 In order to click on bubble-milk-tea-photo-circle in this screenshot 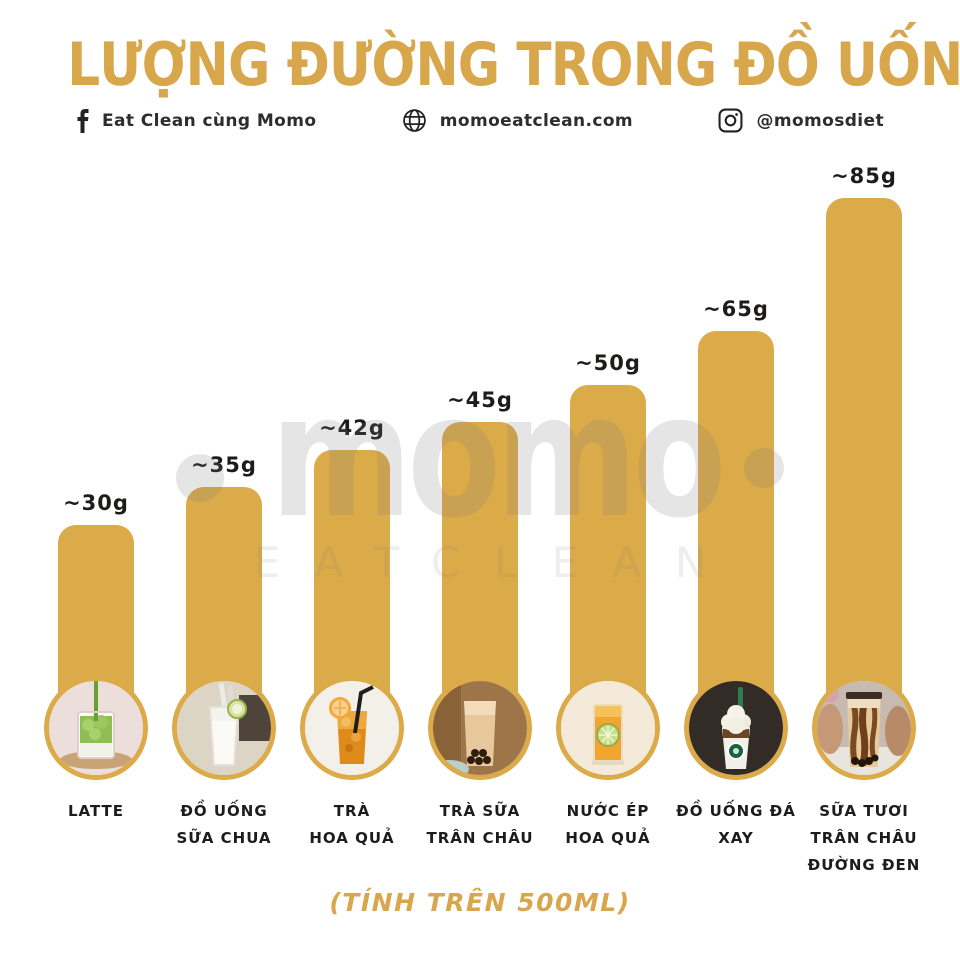, I will do `click(480, 728)`.